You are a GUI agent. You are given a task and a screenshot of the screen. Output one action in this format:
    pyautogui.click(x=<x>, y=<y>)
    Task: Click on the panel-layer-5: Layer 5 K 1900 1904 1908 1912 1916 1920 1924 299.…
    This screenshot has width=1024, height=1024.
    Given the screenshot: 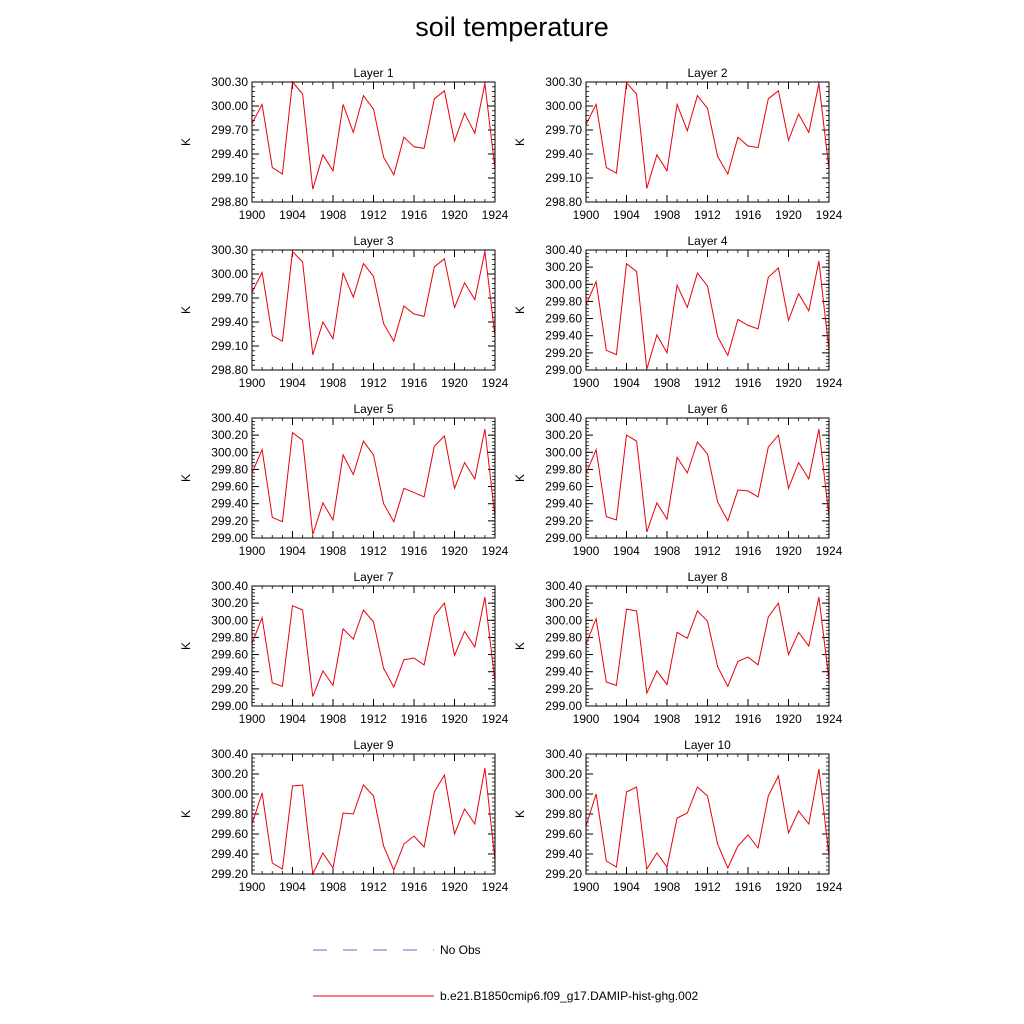 What is the action you would take?
    pyautogui.click(x=344, y=480)
    